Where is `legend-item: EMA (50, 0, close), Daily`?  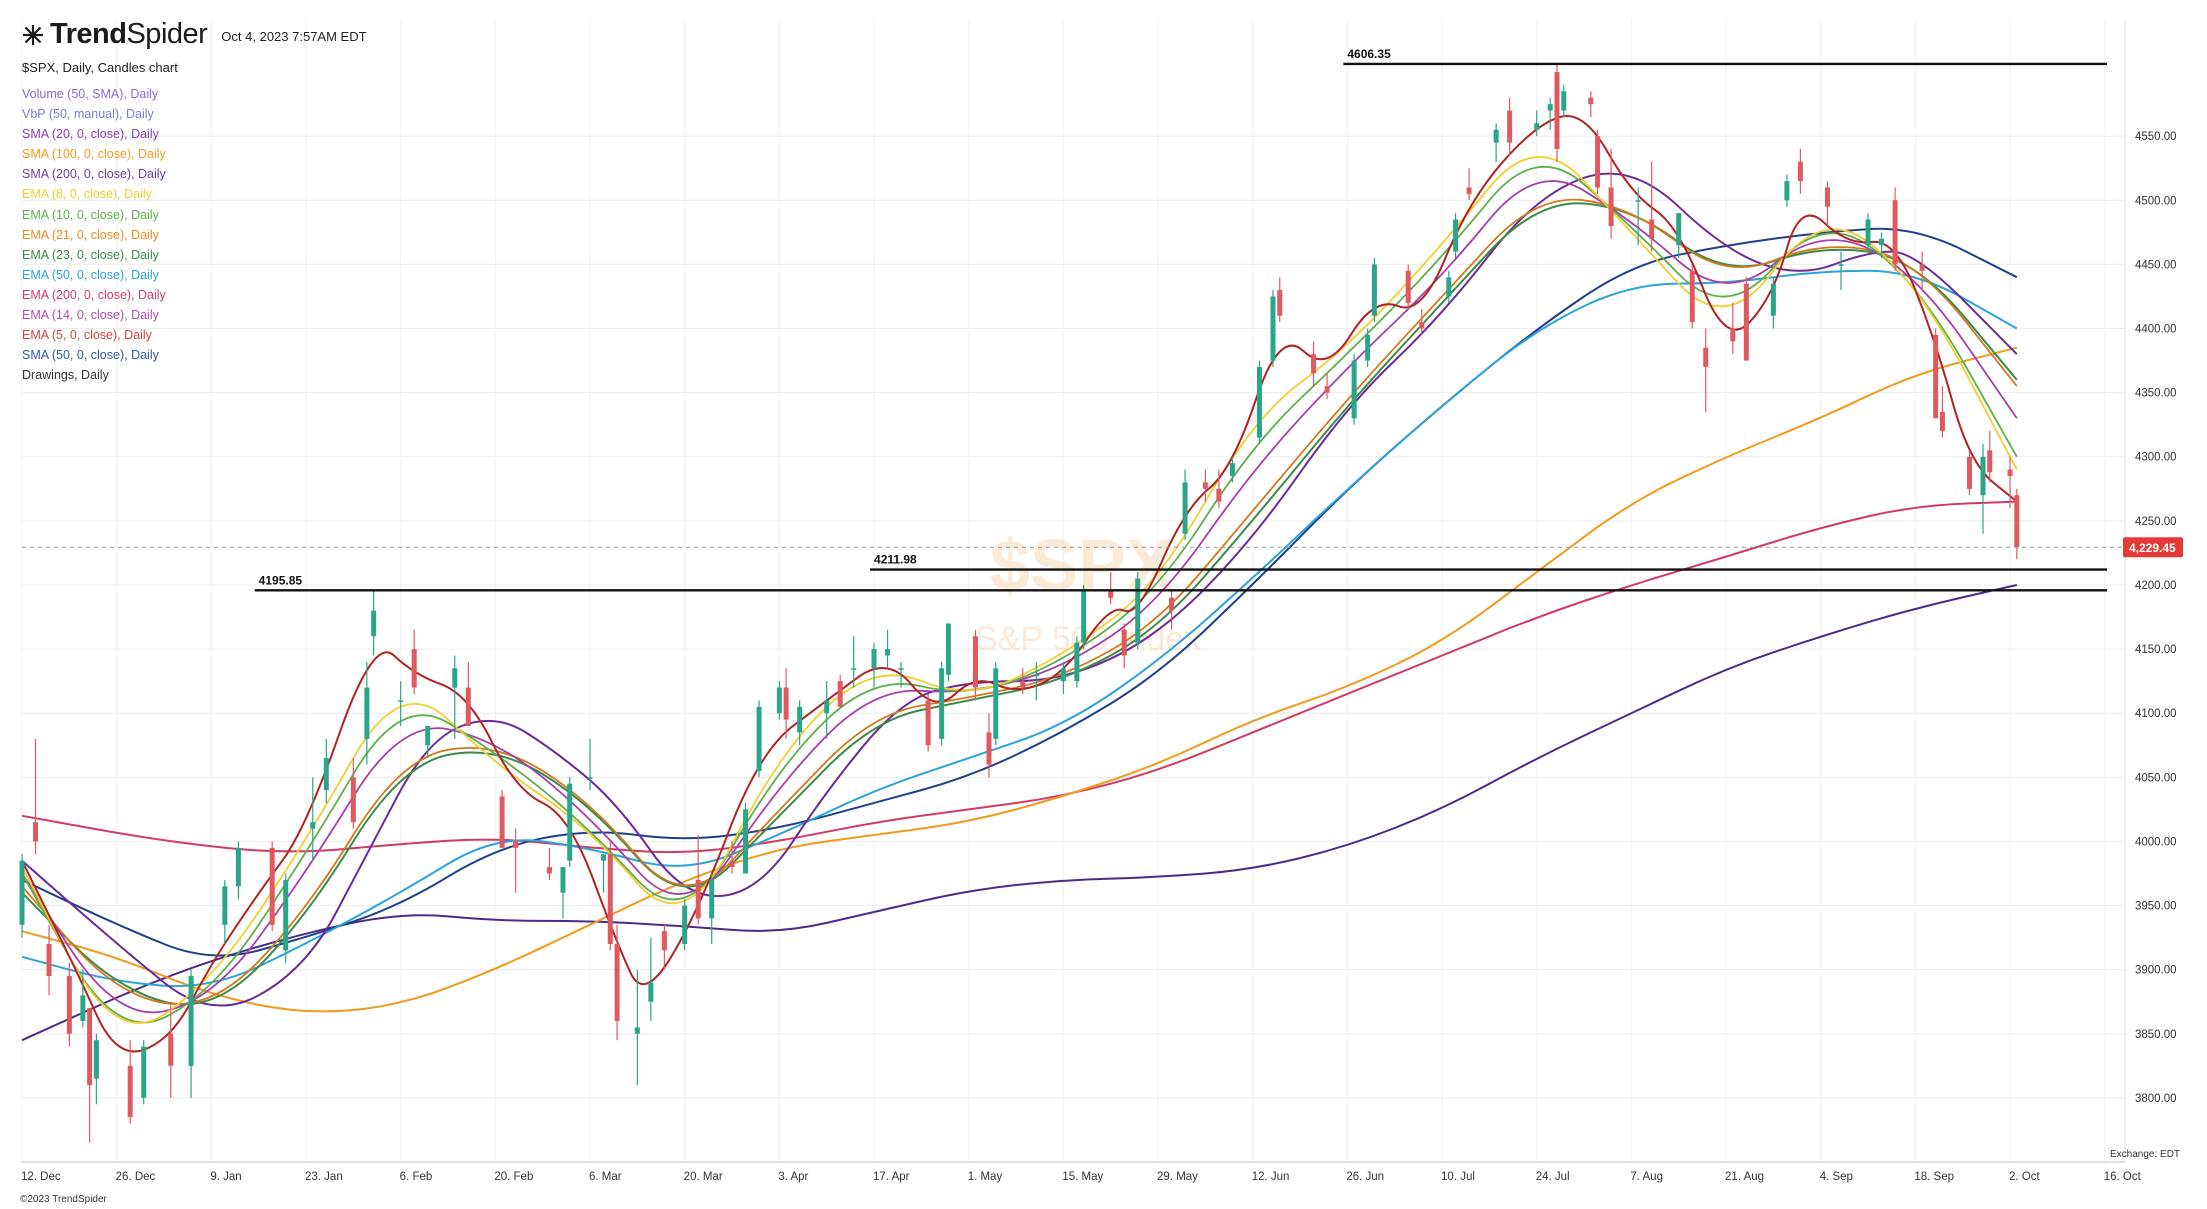 legend-item: EMA (50, 0, close), Daily is located at coordinates (90, 274).